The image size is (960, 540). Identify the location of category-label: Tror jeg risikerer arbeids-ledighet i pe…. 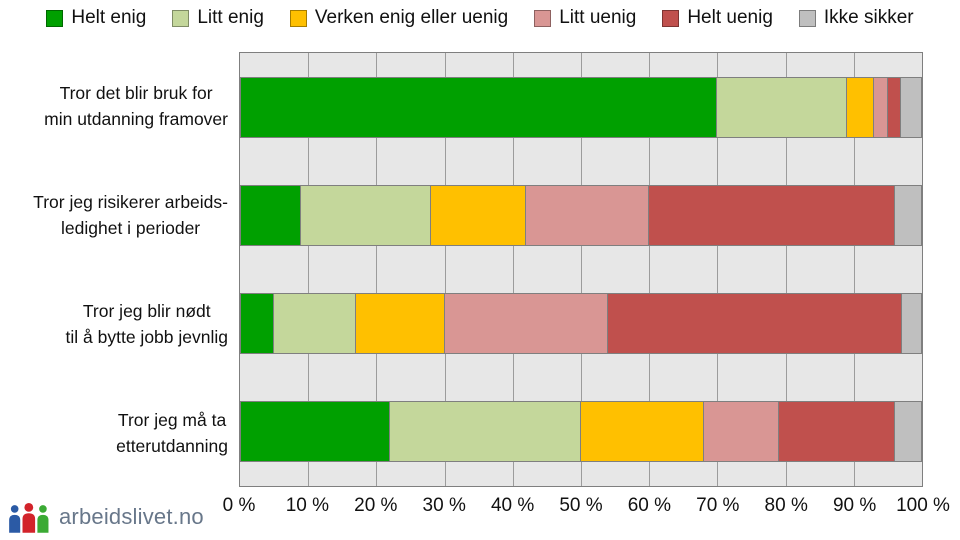
(130, 215).